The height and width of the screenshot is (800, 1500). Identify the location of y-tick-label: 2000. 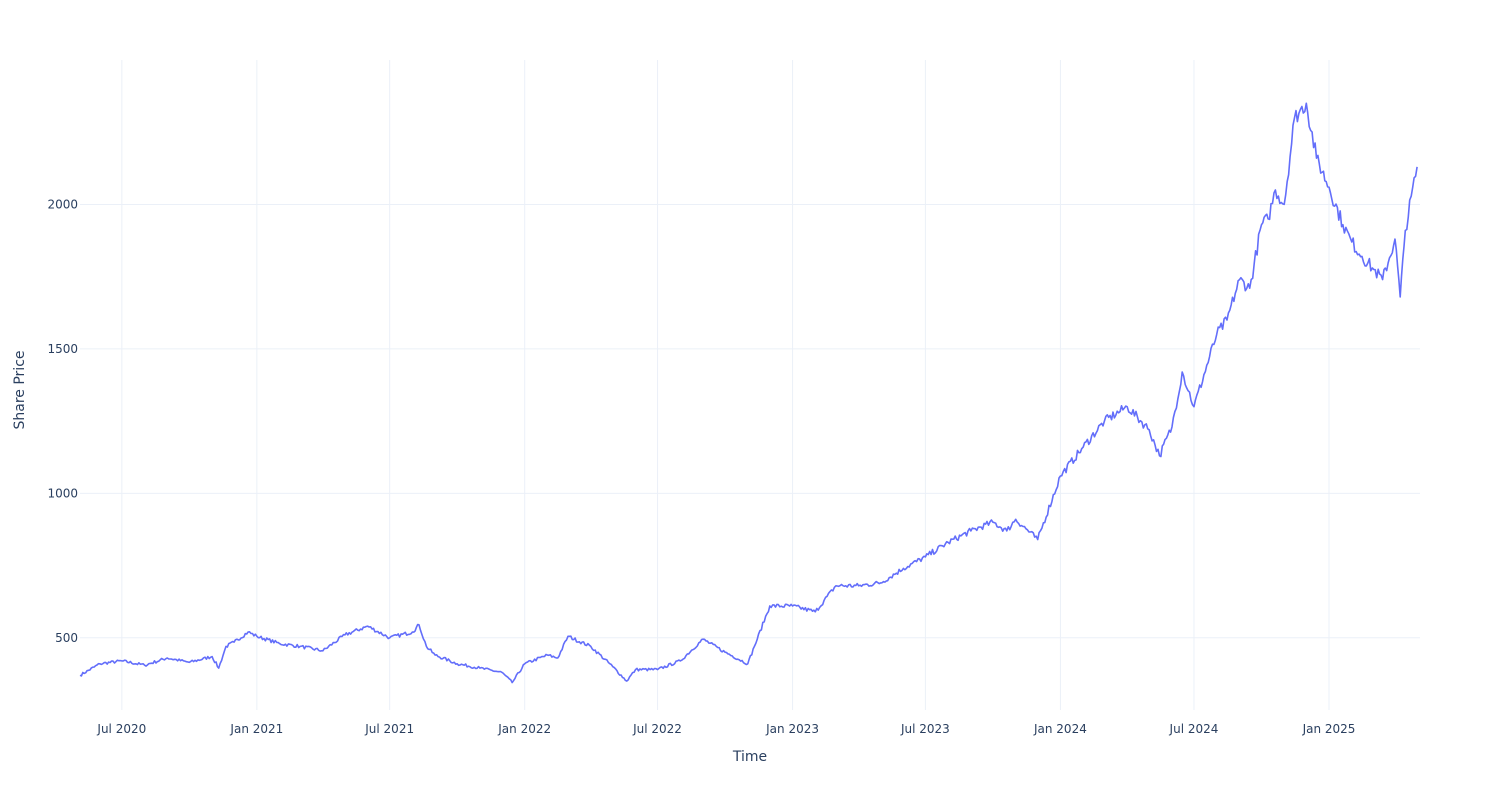
(62, 204).